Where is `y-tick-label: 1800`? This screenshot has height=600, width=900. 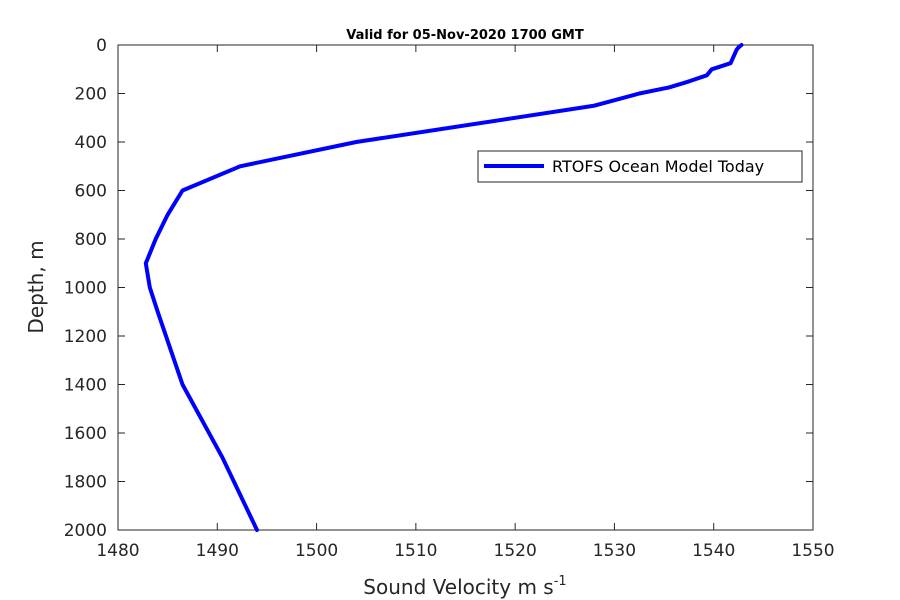
y-tick-label: 1800 is located at coordinates (85, 483).